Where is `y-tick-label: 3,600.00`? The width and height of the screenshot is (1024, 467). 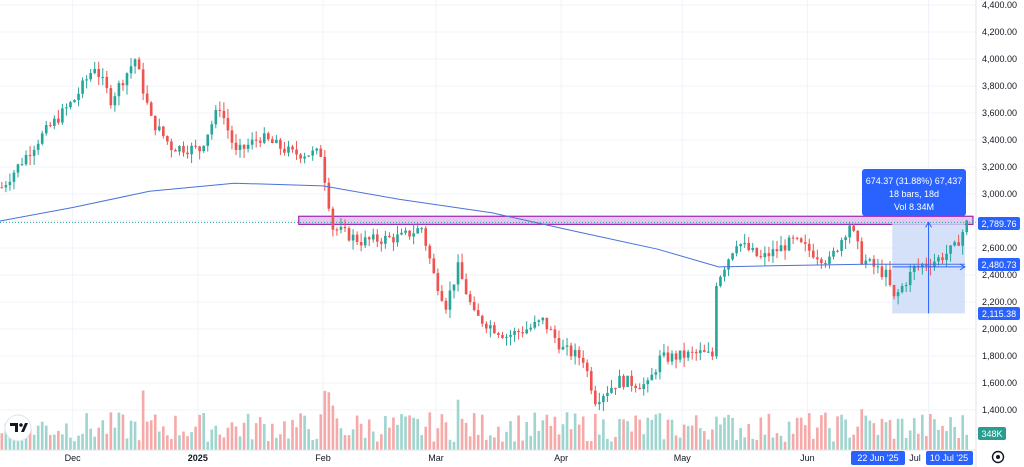
y-tick-label: 3,600.00 is located at coordinates (999, 113).